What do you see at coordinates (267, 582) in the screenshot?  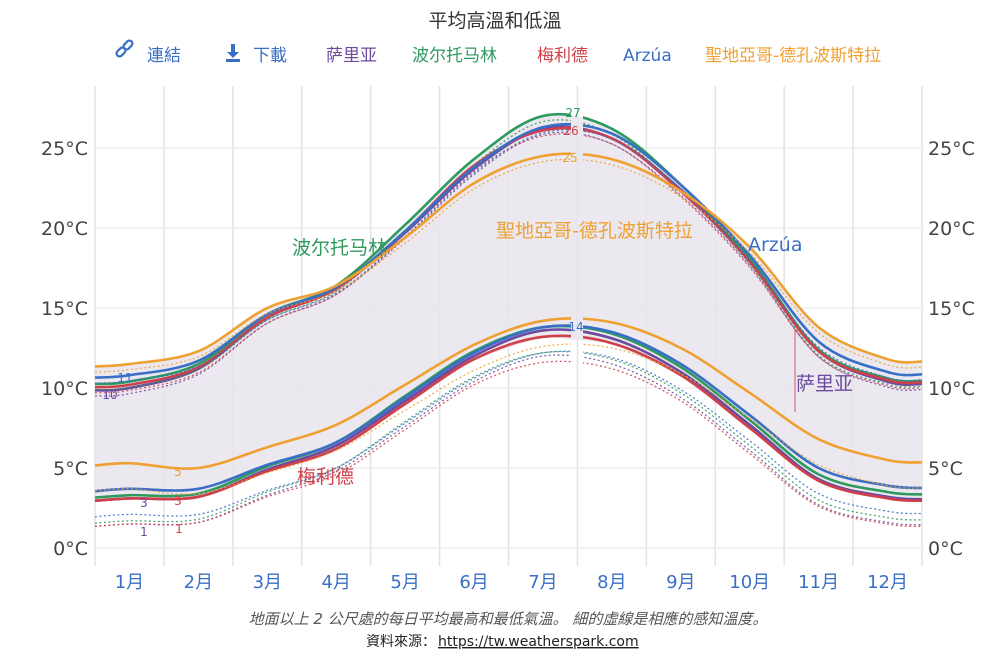 I see `x-tick-label: 3月` at bounding box center [267, 582].